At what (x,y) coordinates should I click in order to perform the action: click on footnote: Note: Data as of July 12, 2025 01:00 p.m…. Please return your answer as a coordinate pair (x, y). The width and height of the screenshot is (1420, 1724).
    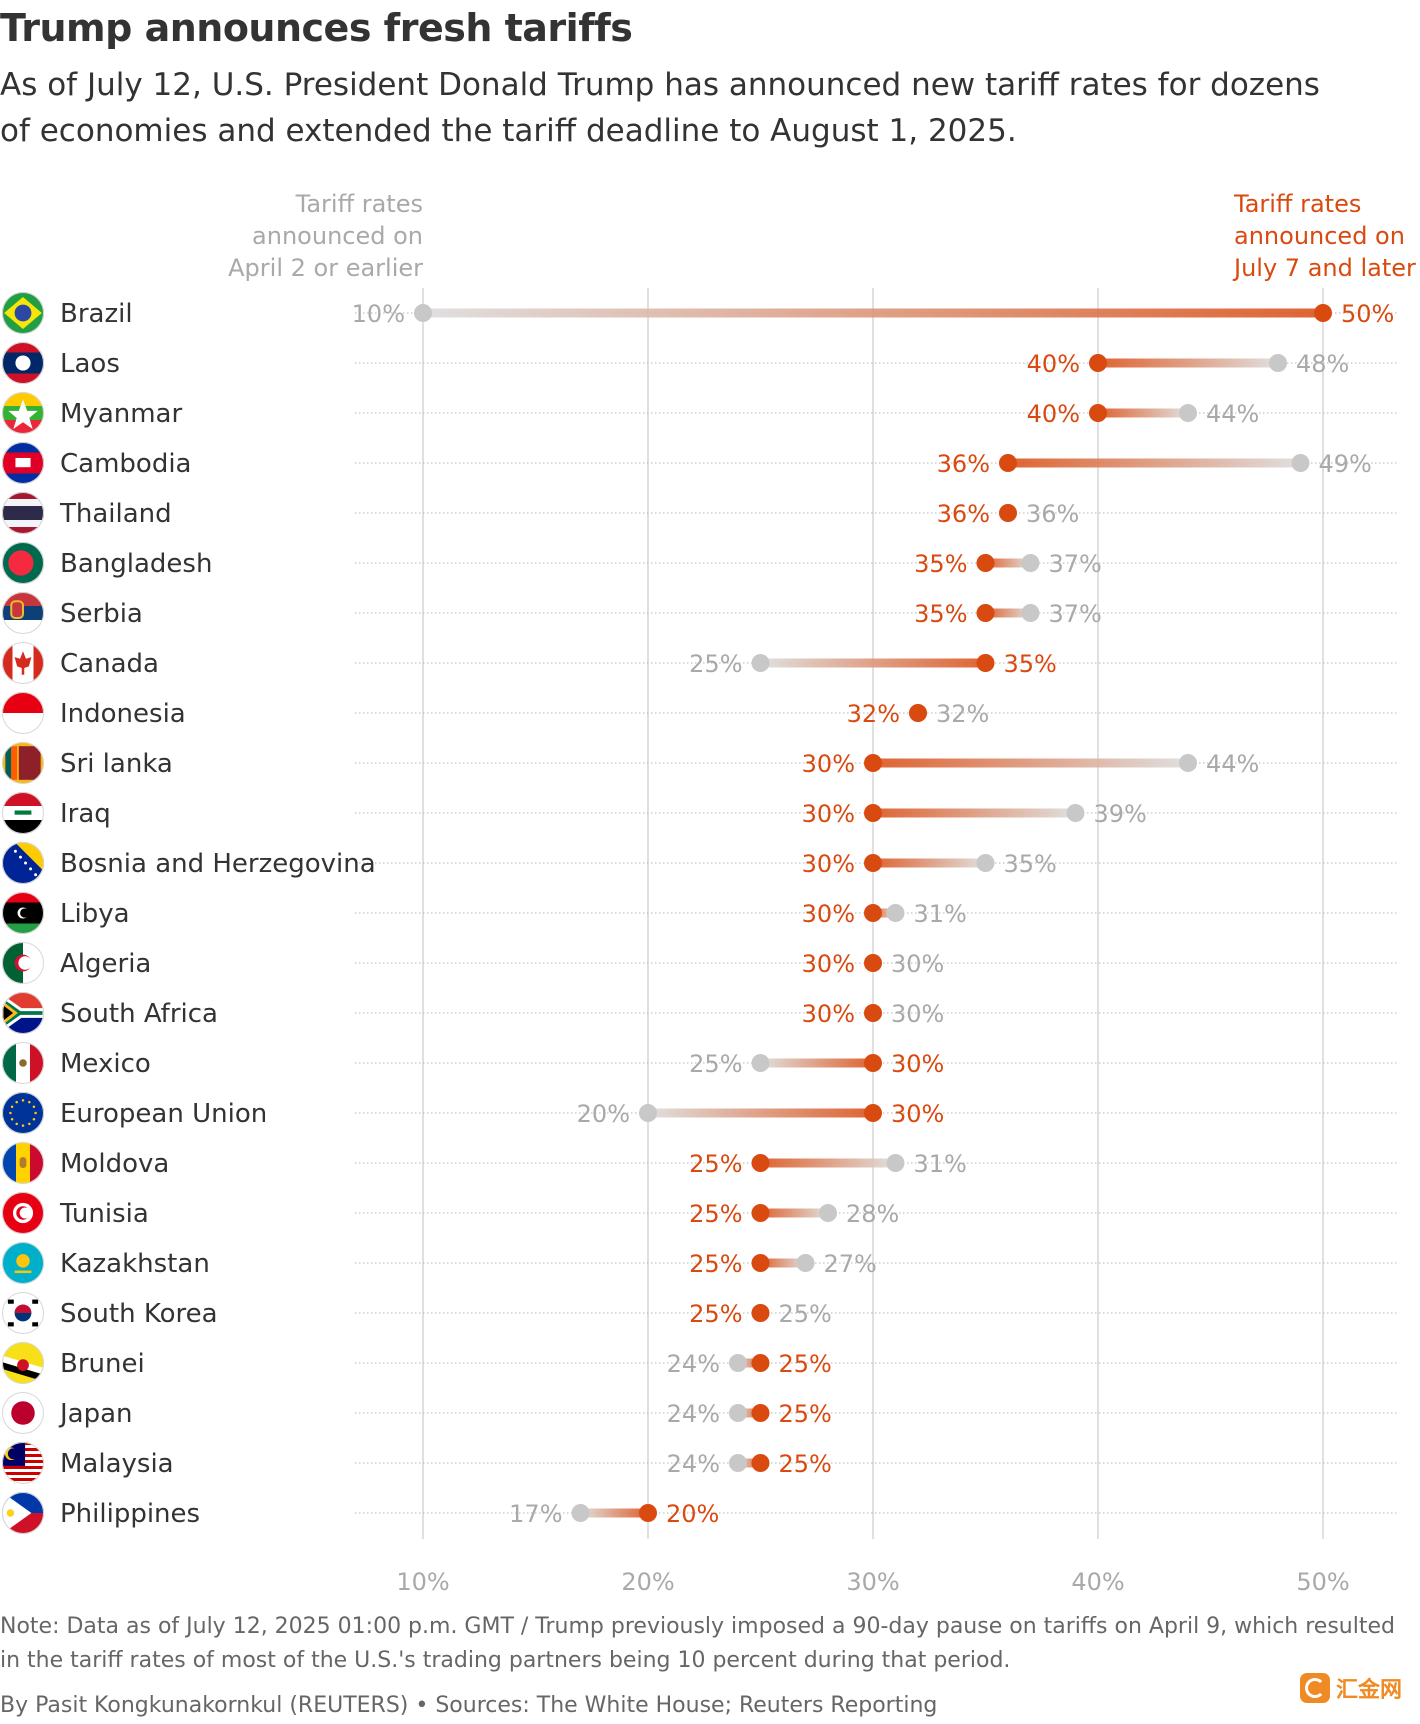
    Looking at the image, I should click on (697, 1643).